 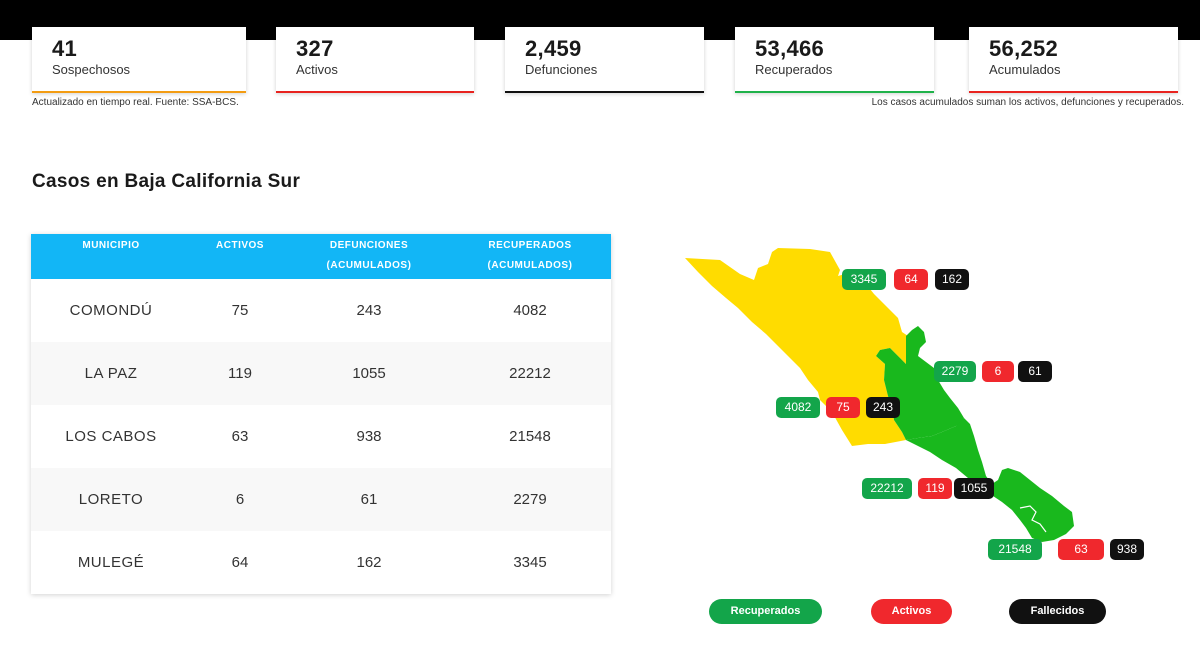 I want to click on stat-label: Recuperados, so click(x=794, y=69).